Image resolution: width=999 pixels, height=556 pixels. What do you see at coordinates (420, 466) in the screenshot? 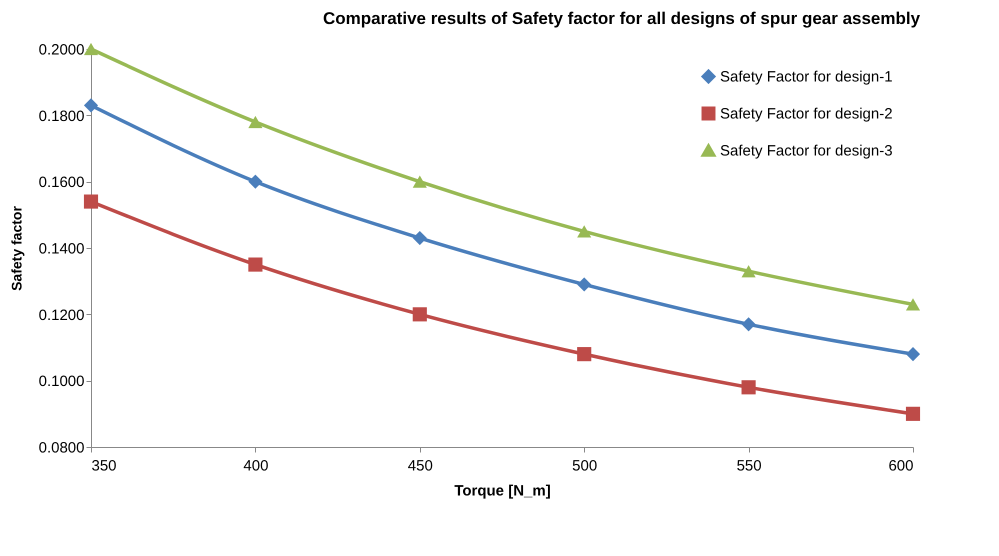
I see `x-tick-label: 450` at bounding box center [420, 466].